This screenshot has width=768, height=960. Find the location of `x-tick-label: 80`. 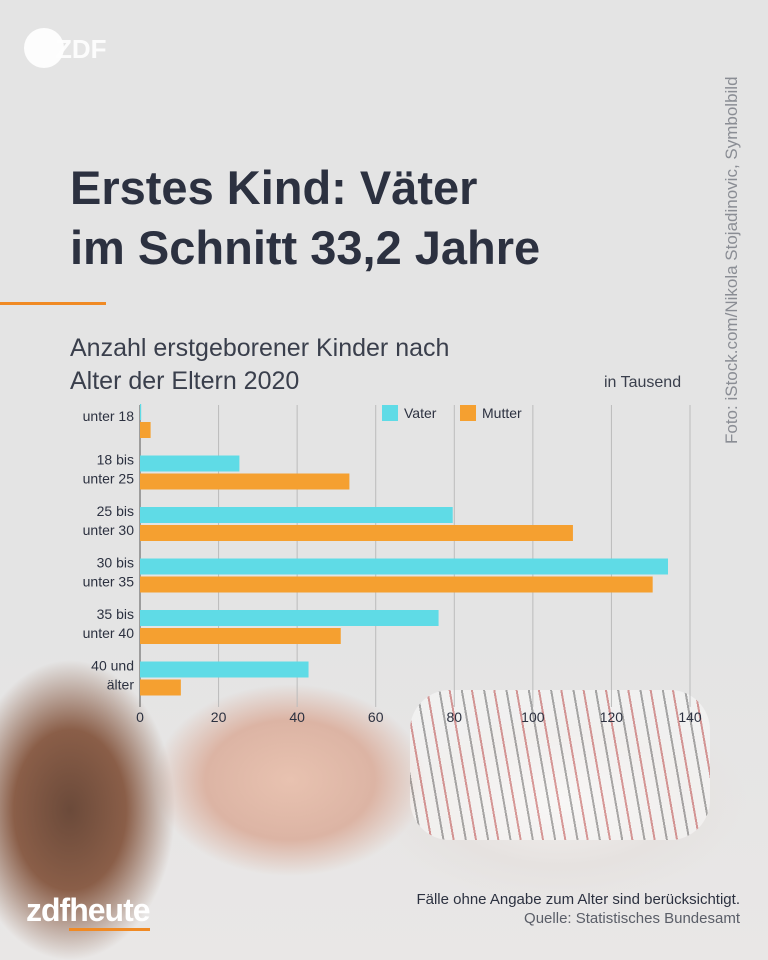

x-tick-label: 80 is located at coordinates (454, 717).